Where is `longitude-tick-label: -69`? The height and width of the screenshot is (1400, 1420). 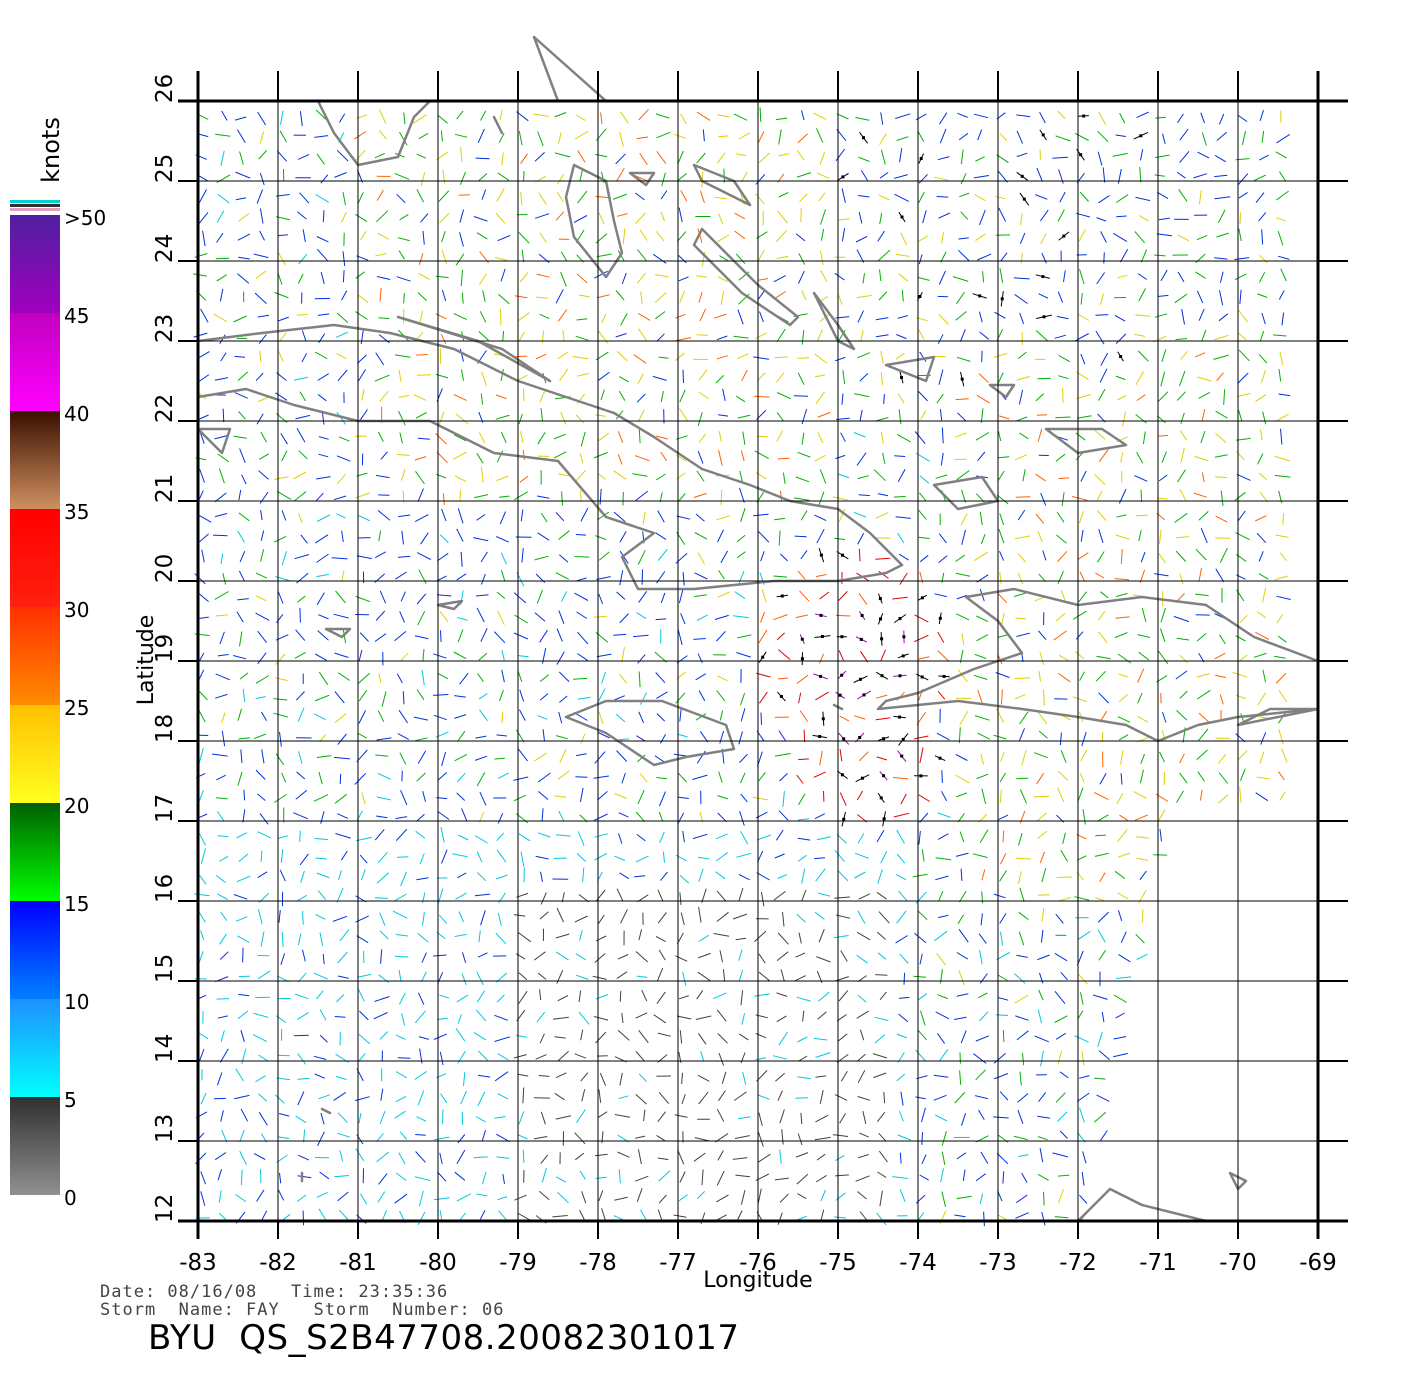
longitude-tick-label: -69 is located at coordinates (1318, 1263).